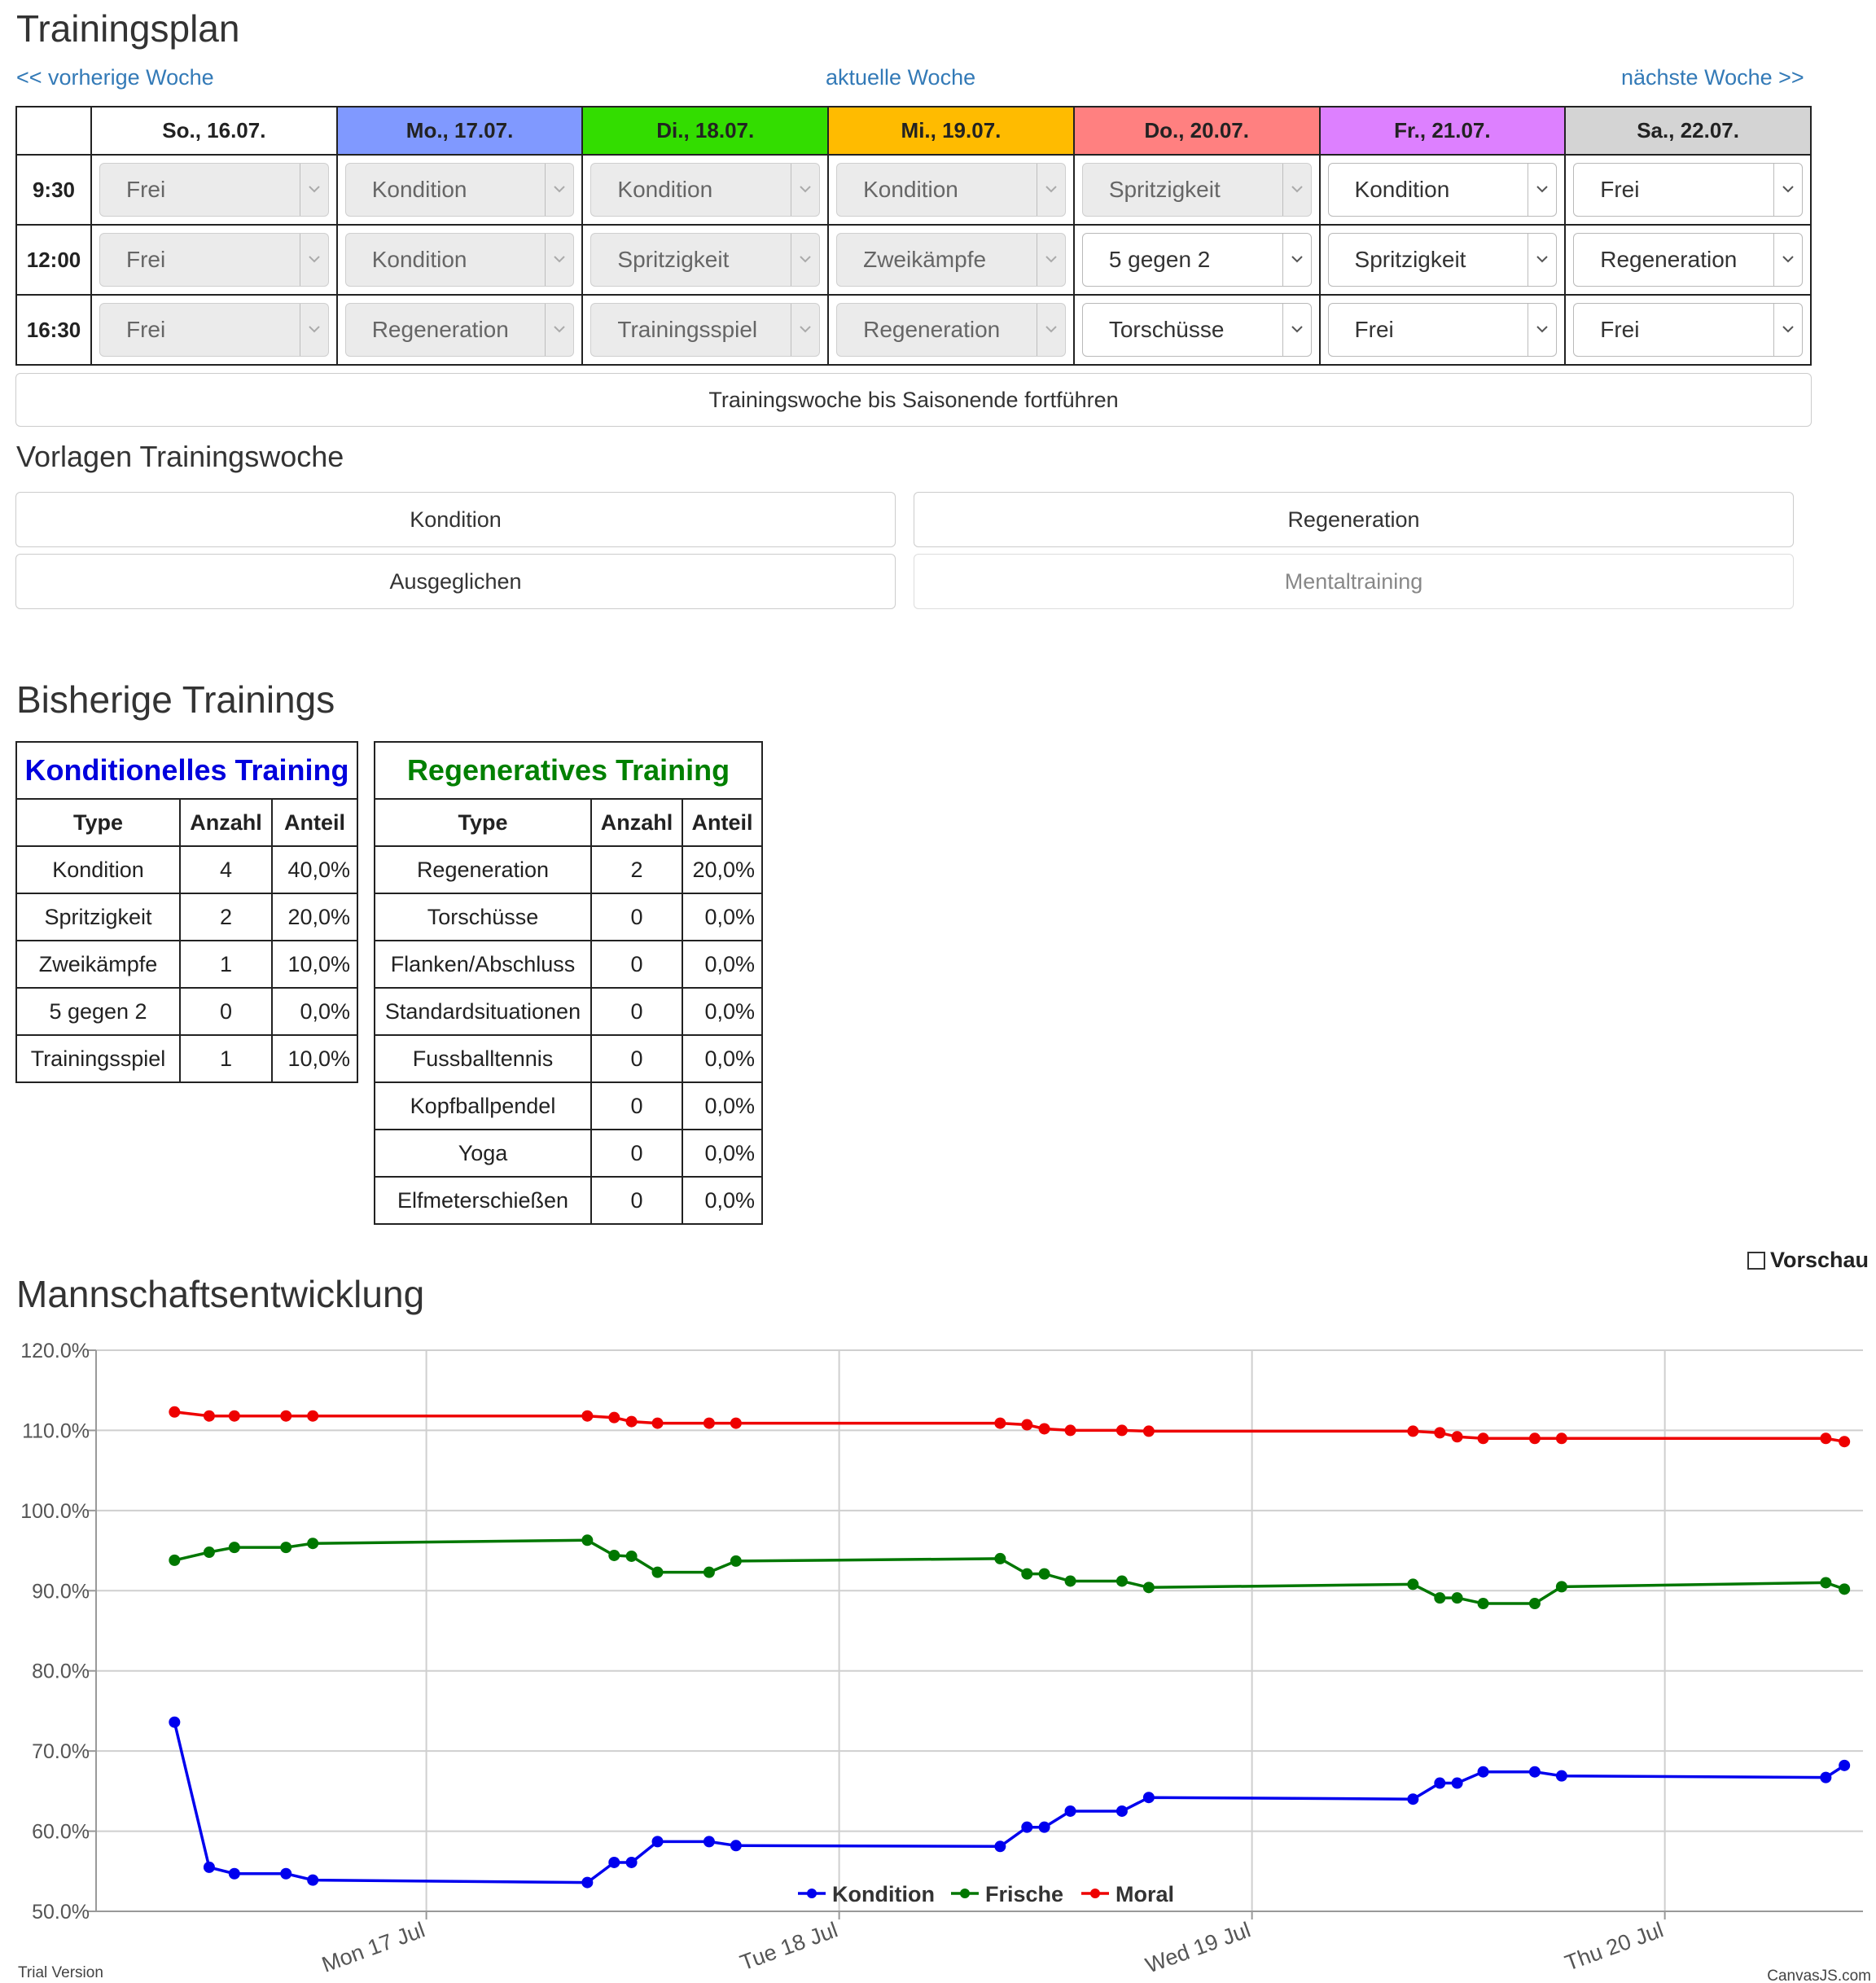 This screenshot has width=1876, height=1983. I want to click on preview-checkbox: Vorschau, so click(1808, 1260).